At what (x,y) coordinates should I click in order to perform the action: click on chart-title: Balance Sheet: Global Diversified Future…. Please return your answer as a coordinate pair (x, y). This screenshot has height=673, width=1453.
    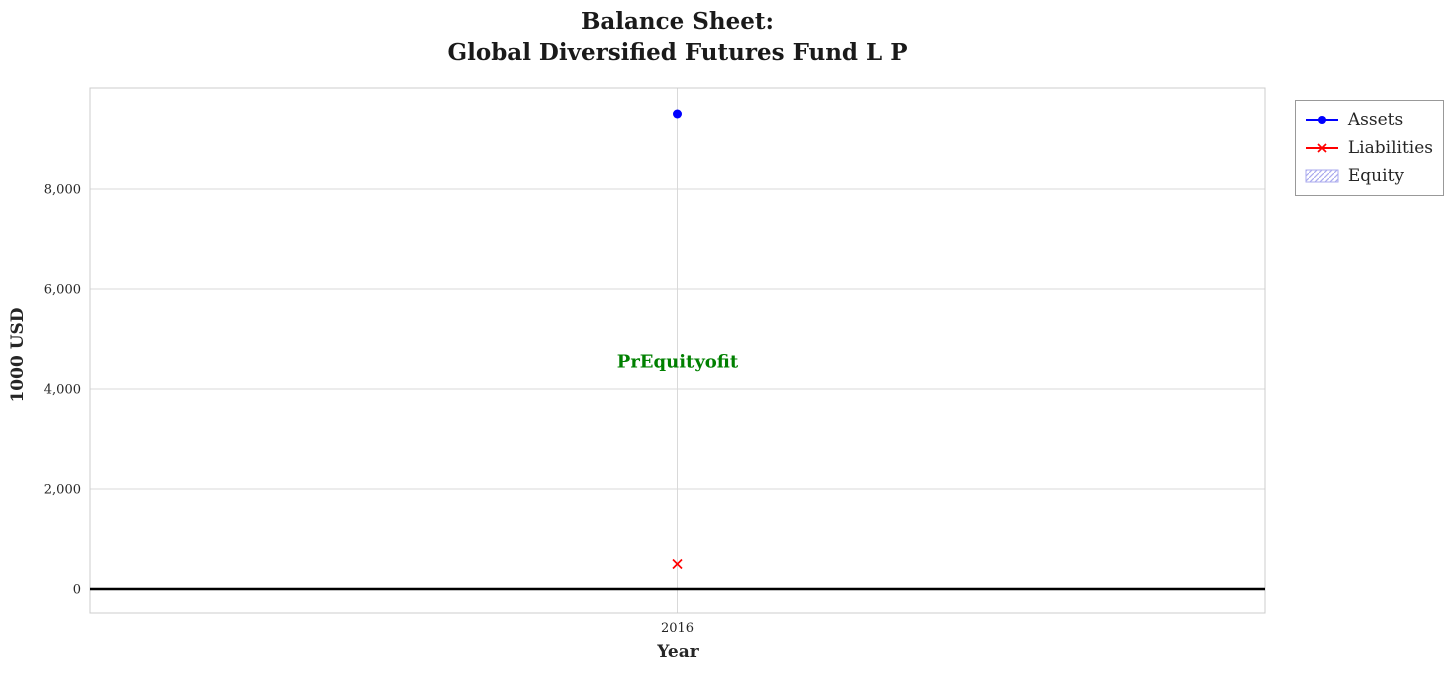
    Looking at the image, I should click on (677, 37).